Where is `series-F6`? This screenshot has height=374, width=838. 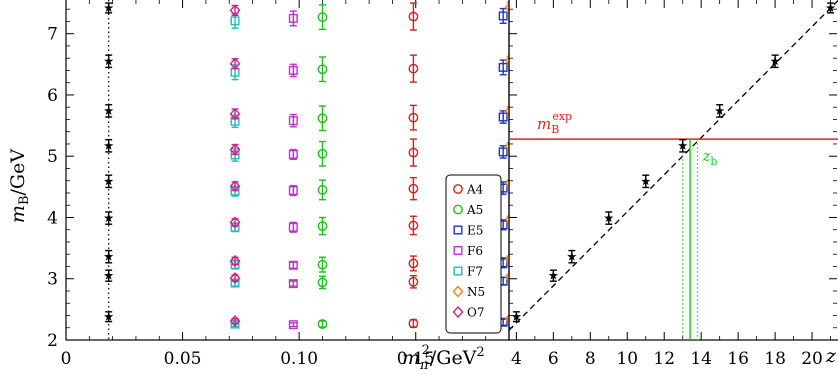 series-F6 is located at coordinates (293, 170).